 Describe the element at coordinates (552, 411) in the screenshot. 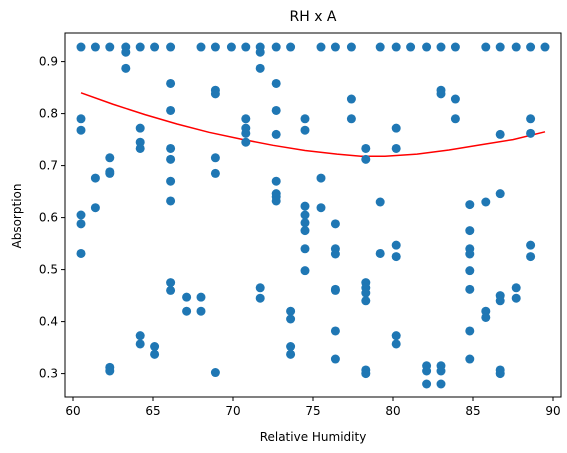

I see `x-tick-label: 90` at that location.